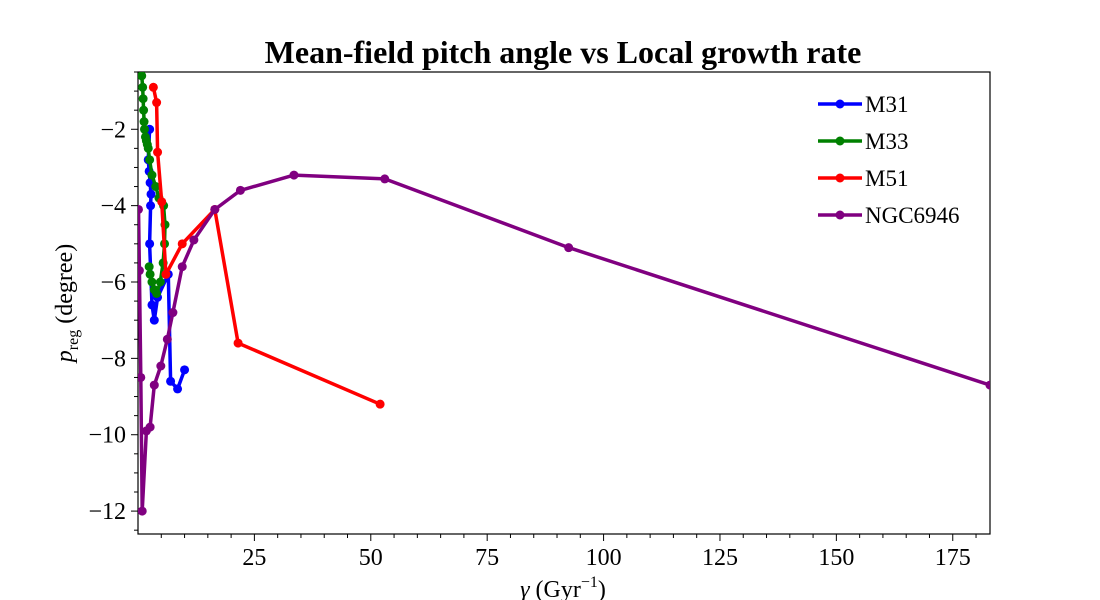  What do you see at coordinates (840, 104) in the screenshot?
I see `legend-marker-m31` at bounding box center [840, 104].